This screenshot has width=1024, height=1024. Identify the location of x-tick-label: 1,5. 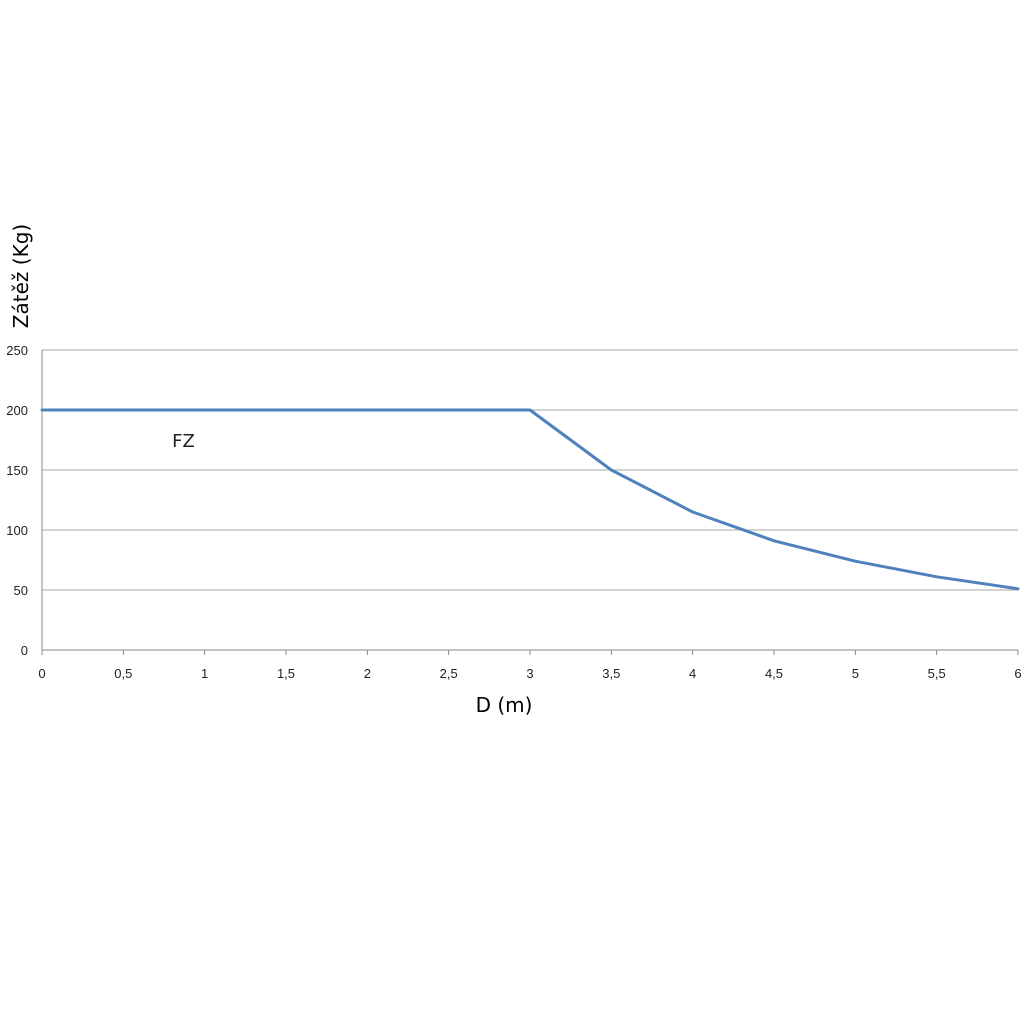
(286, 673).